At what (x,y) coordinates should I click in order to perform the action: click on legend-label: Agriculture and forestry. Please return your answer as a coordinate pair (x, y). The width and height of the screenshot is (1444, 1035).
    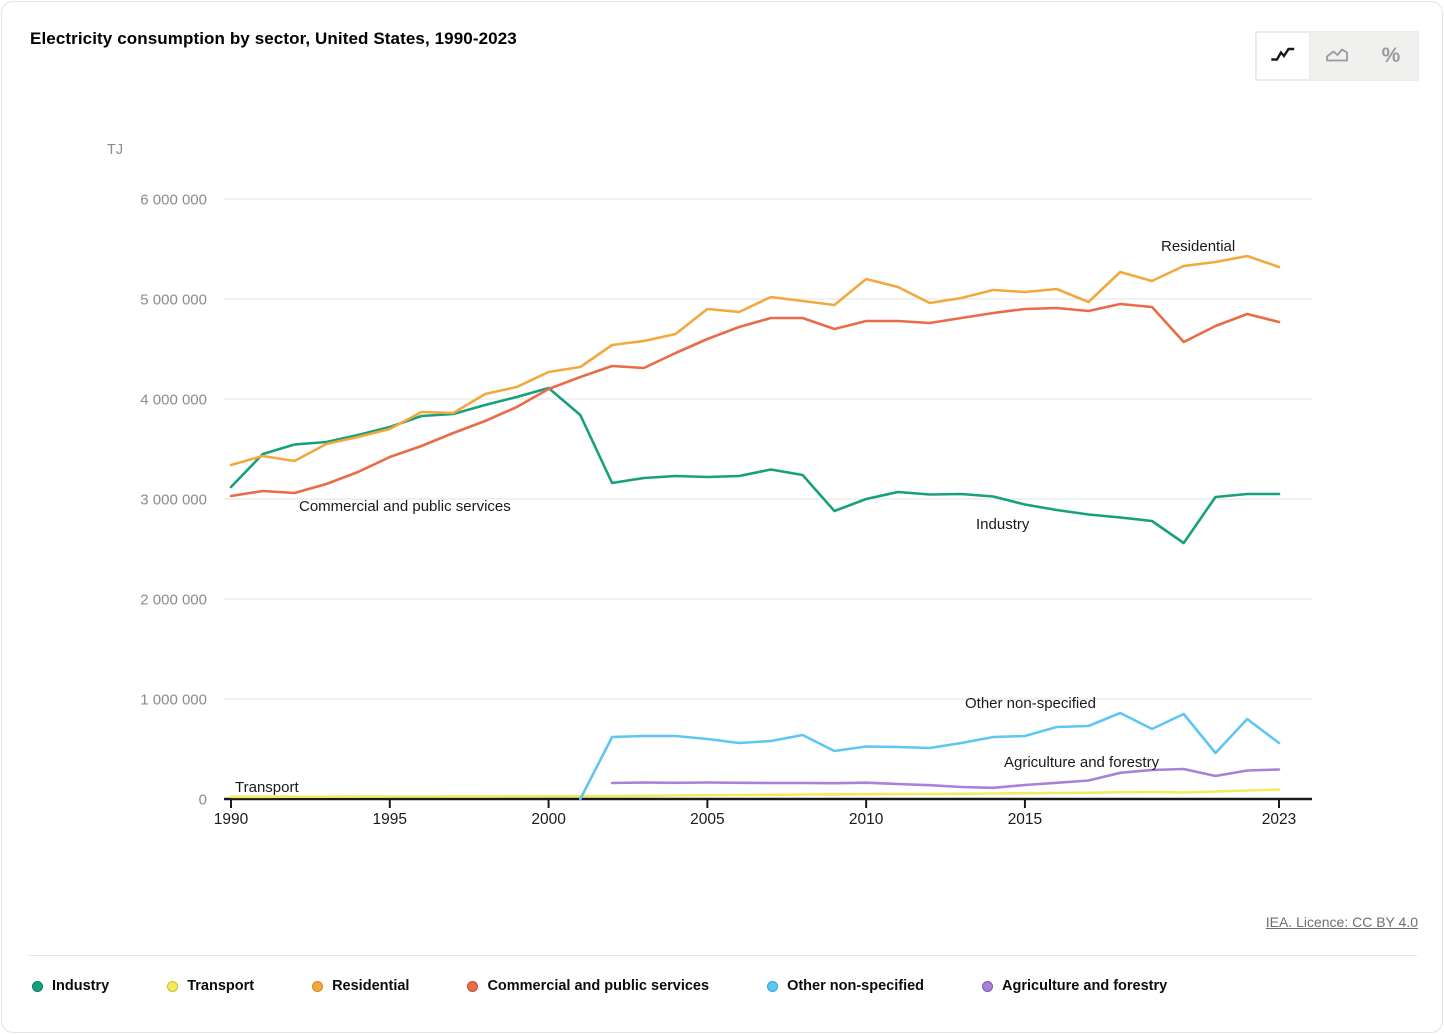
    Looking at the image, I should click on (1085, 986).